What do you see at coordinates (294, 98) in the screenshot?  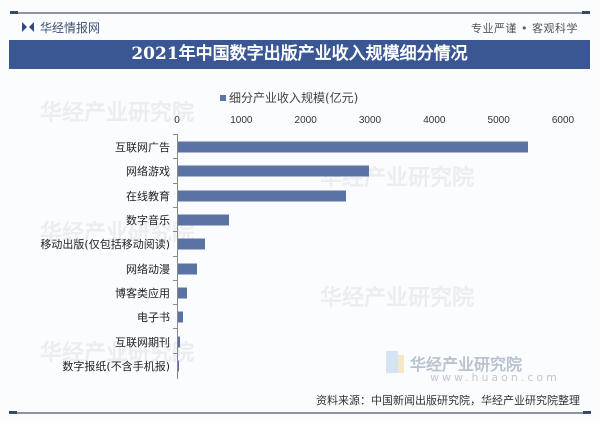 I see `legend-label: 细分产业收入规模(亿元)` at bounding box center [294, 98].